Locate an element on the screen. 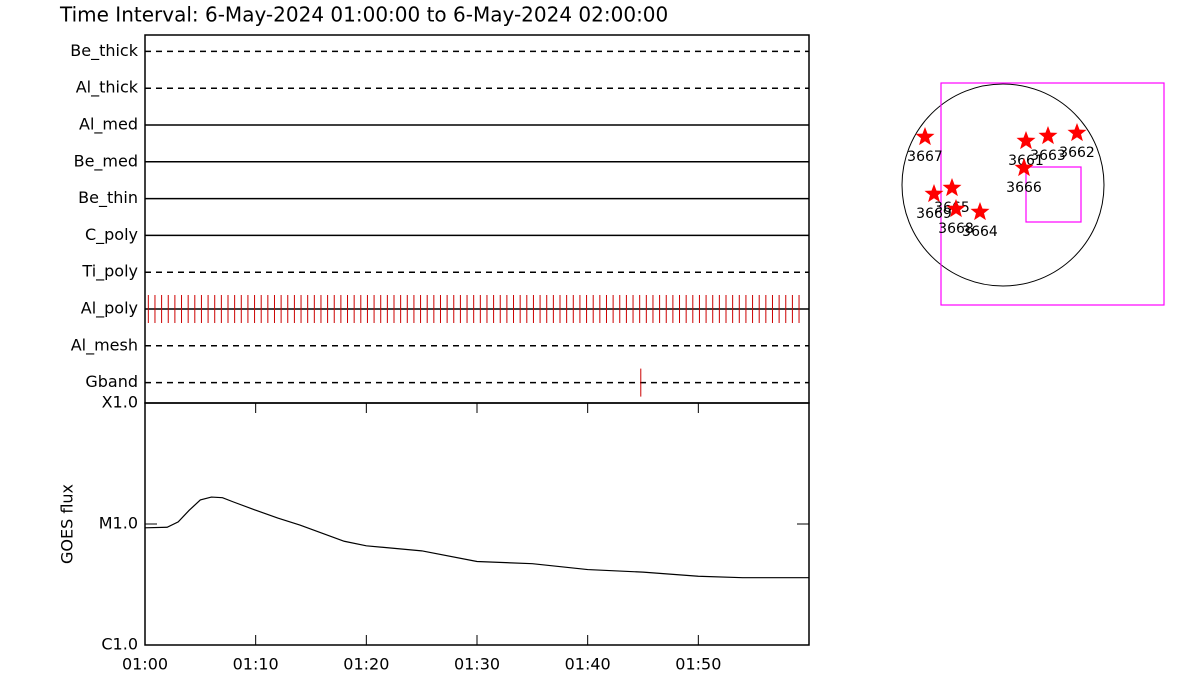 This screenshot has width=1200, height=700. flux-line is located at coordinates (476, 537).